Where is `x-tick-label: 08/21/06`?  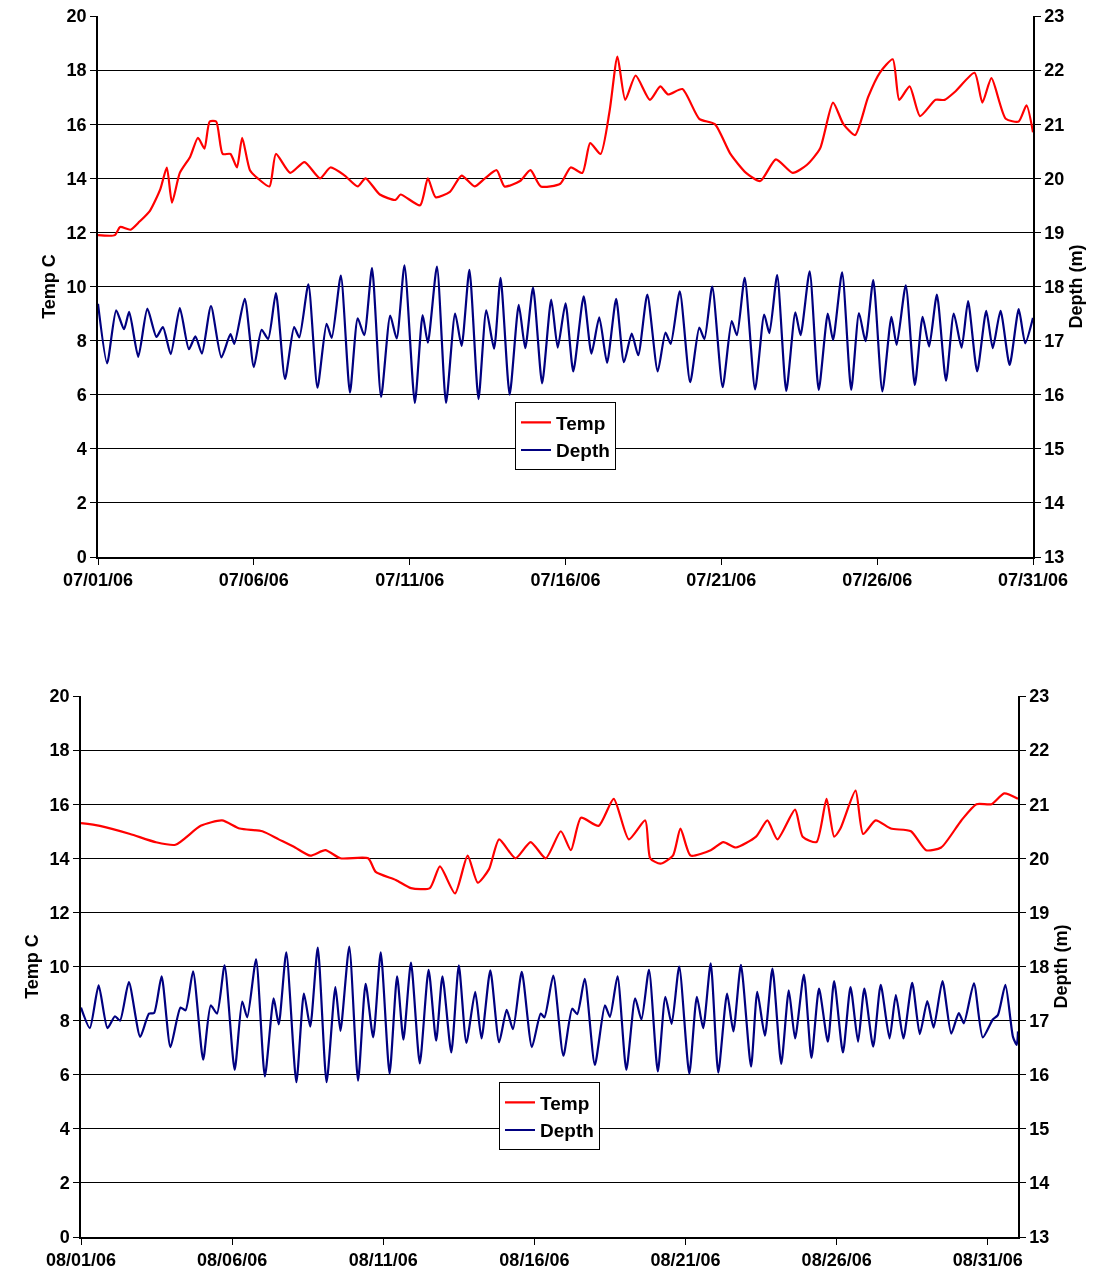
x-tick-label: 08/21/06 is located at coordinates (685, 1260).